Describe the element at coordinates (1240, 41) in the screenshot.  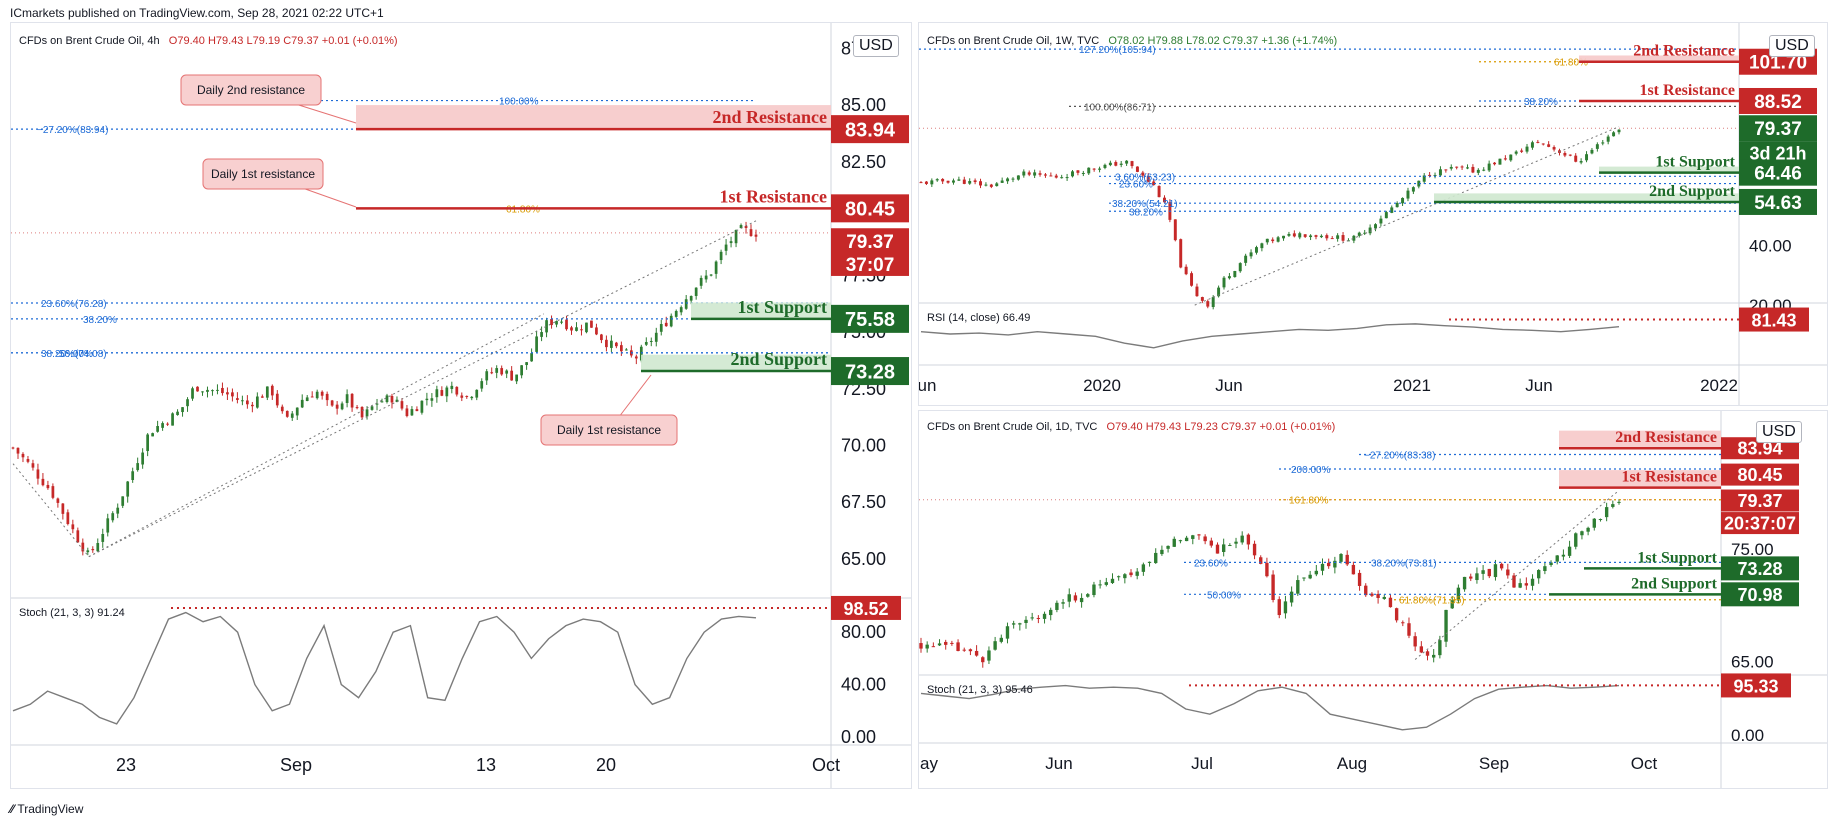
I see `legend-close: C79.37` at that location.